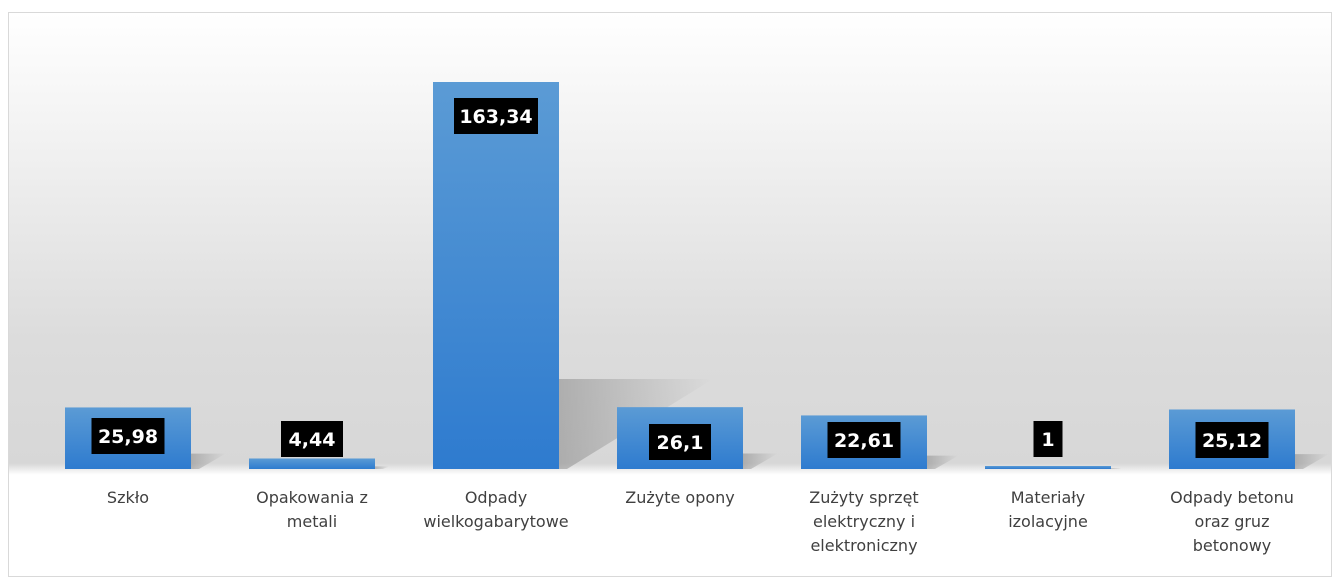  I want to click on data-label: 22,61, so click(864, 440).